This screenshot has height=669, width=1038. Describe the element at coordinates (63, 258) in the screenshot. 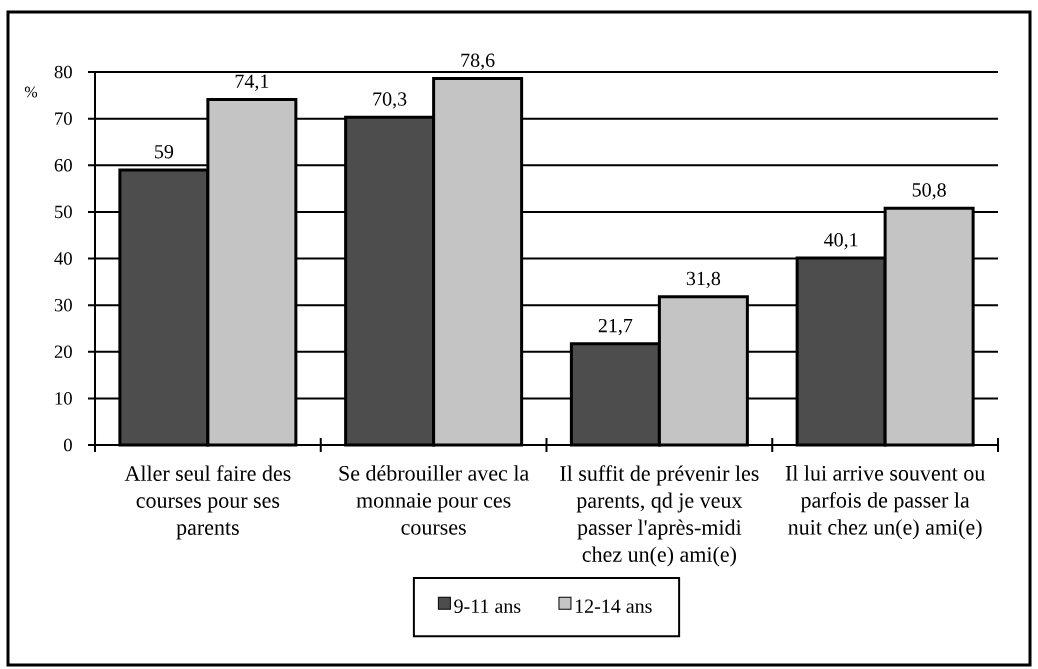

I see `y-tick-label: 40` at that location.